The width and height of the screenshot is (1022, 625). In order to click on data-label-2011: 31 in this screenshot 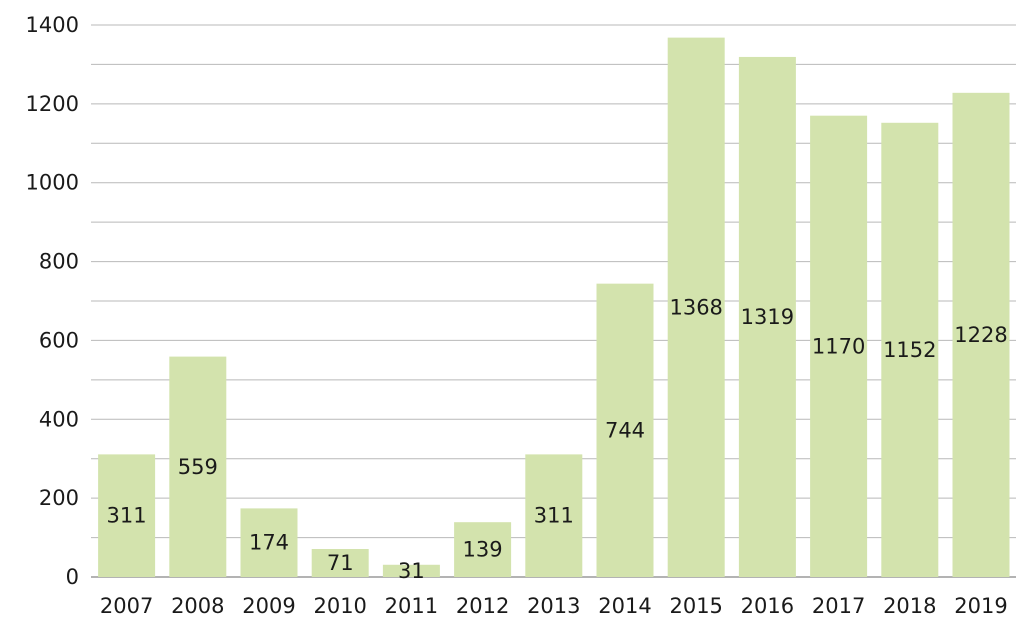, I will do `click(411, 571)`.